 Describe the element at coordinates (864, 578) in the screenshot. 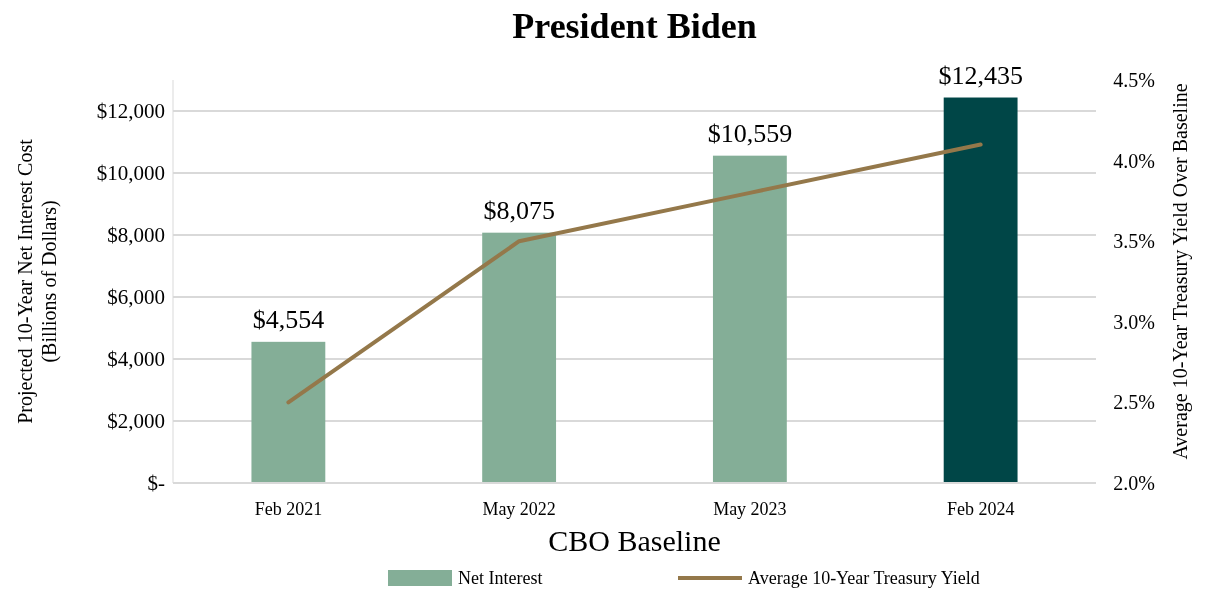

I see `legend-label: Average 10-Year Treasury Yield` at that location.